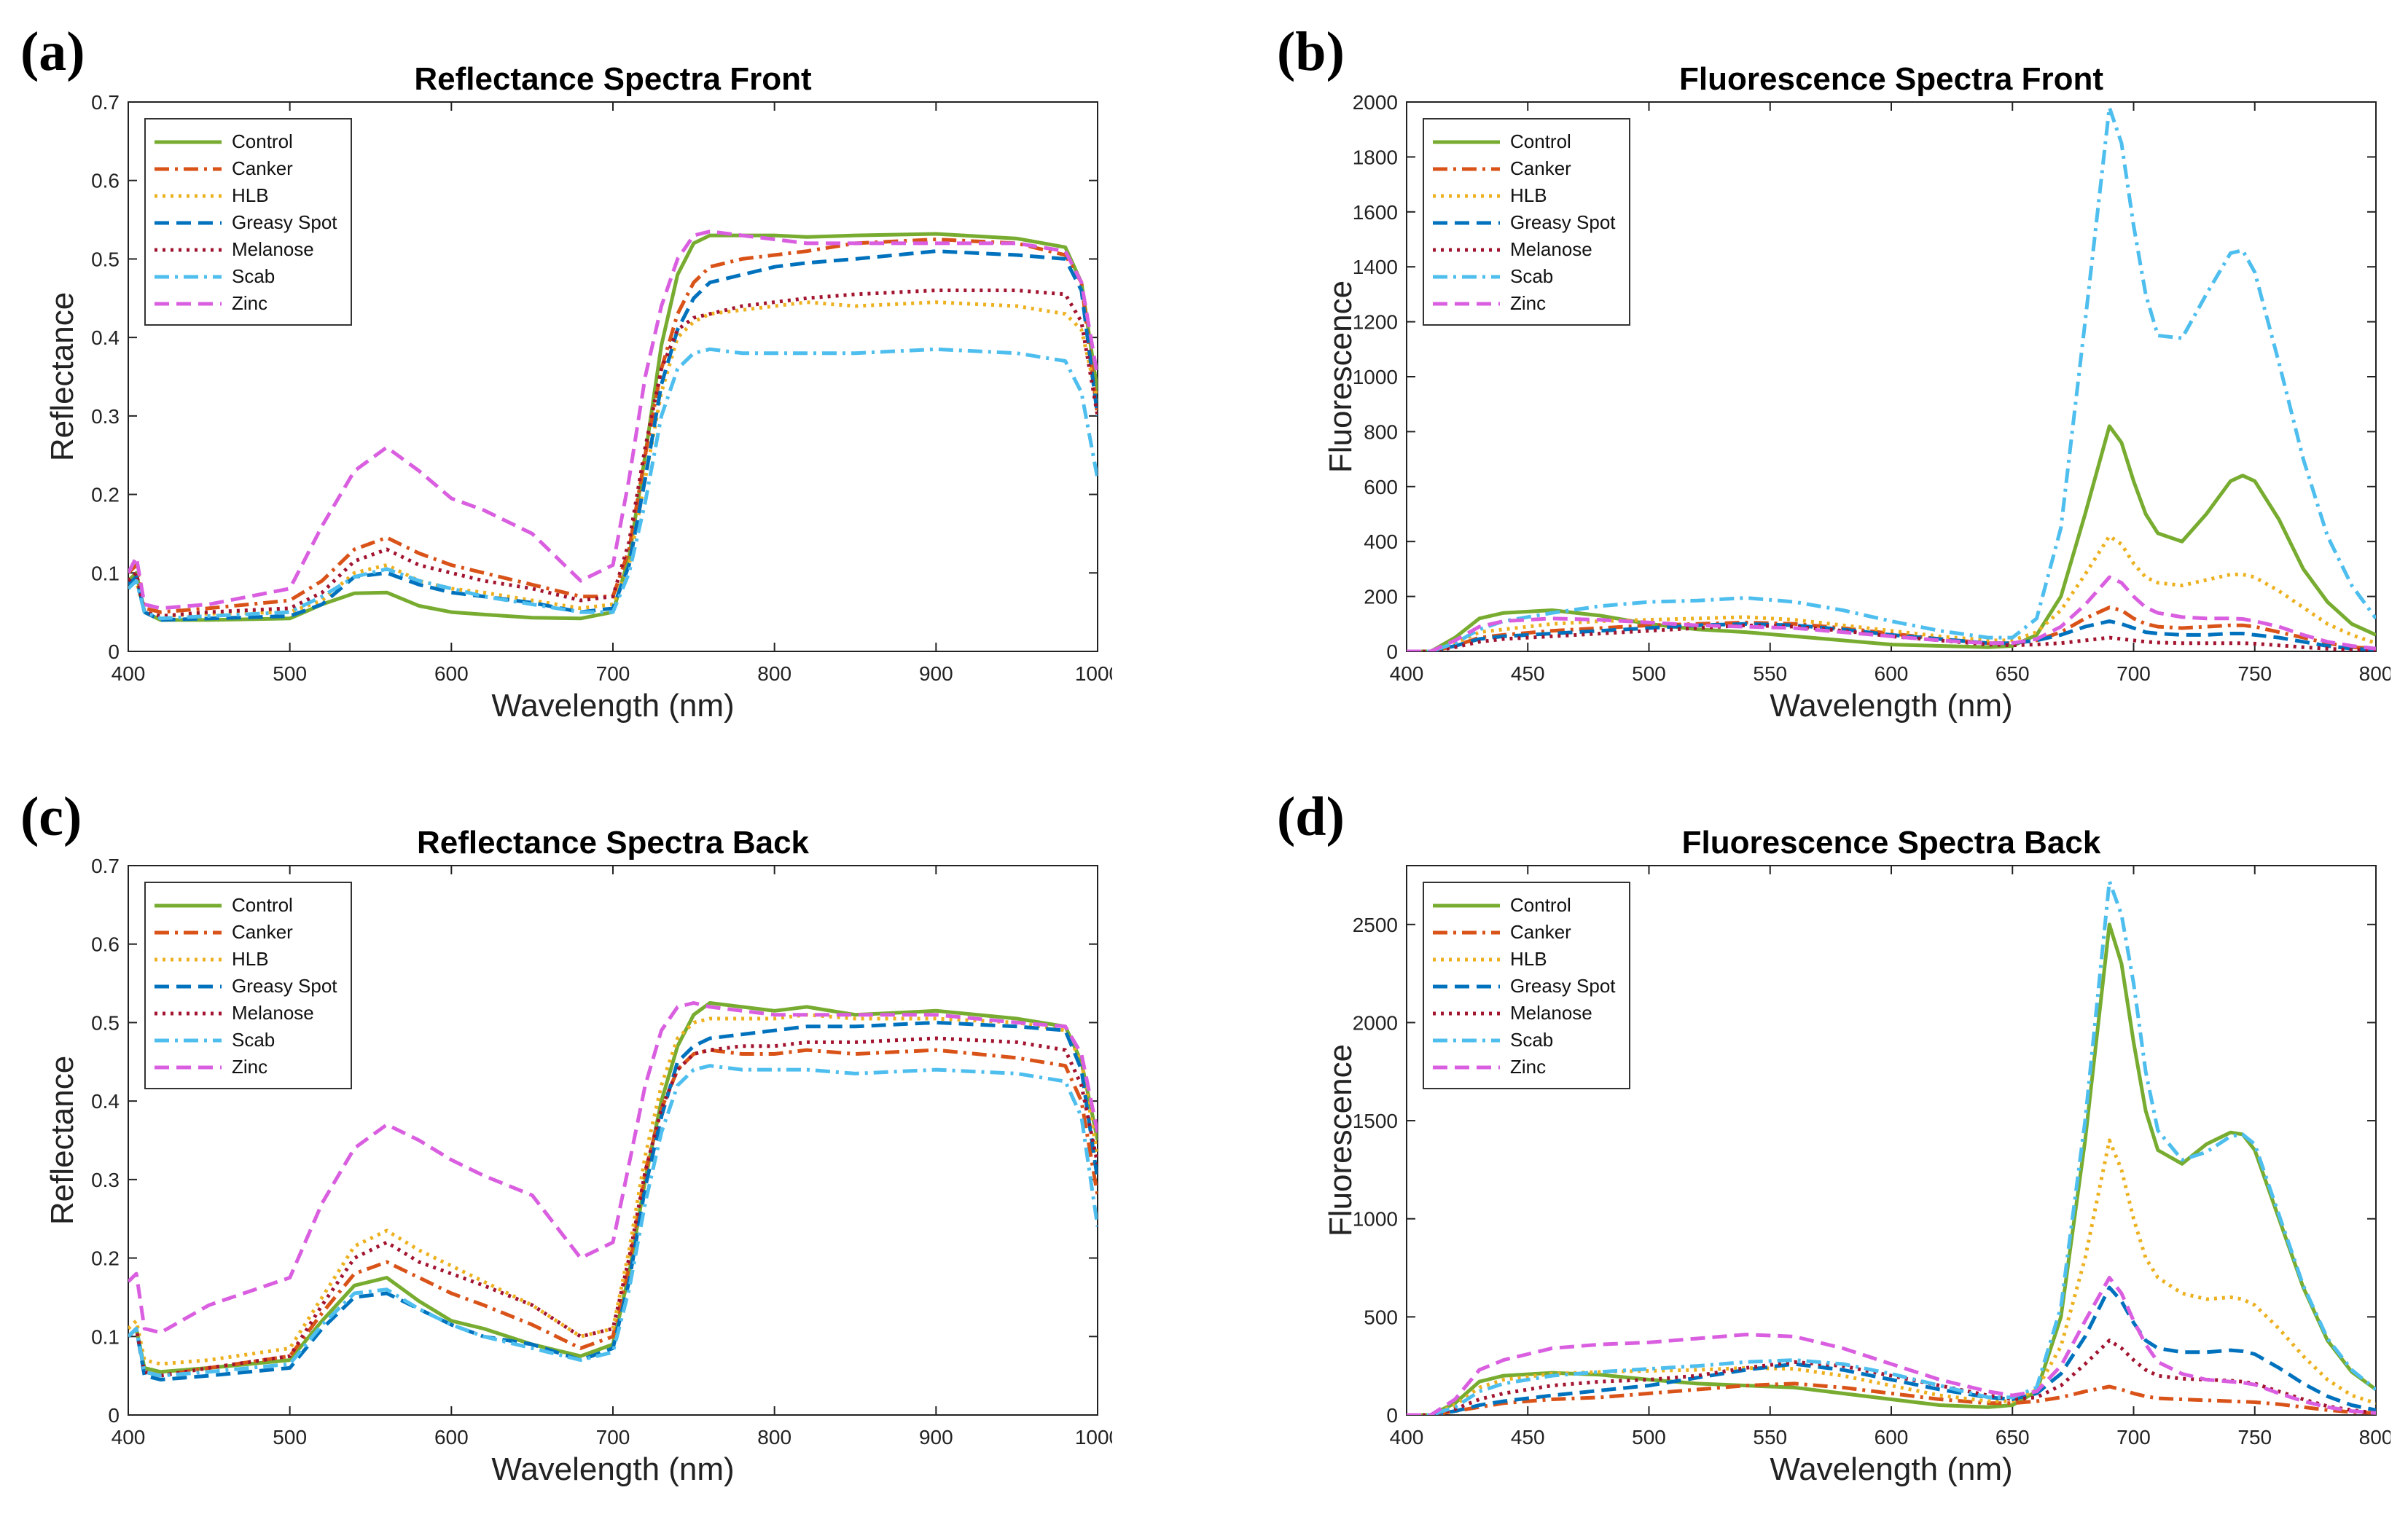  Describe the element at coordinates (1375, 105) in the screenshot. I see `y-tick-label: 2000` at that location.